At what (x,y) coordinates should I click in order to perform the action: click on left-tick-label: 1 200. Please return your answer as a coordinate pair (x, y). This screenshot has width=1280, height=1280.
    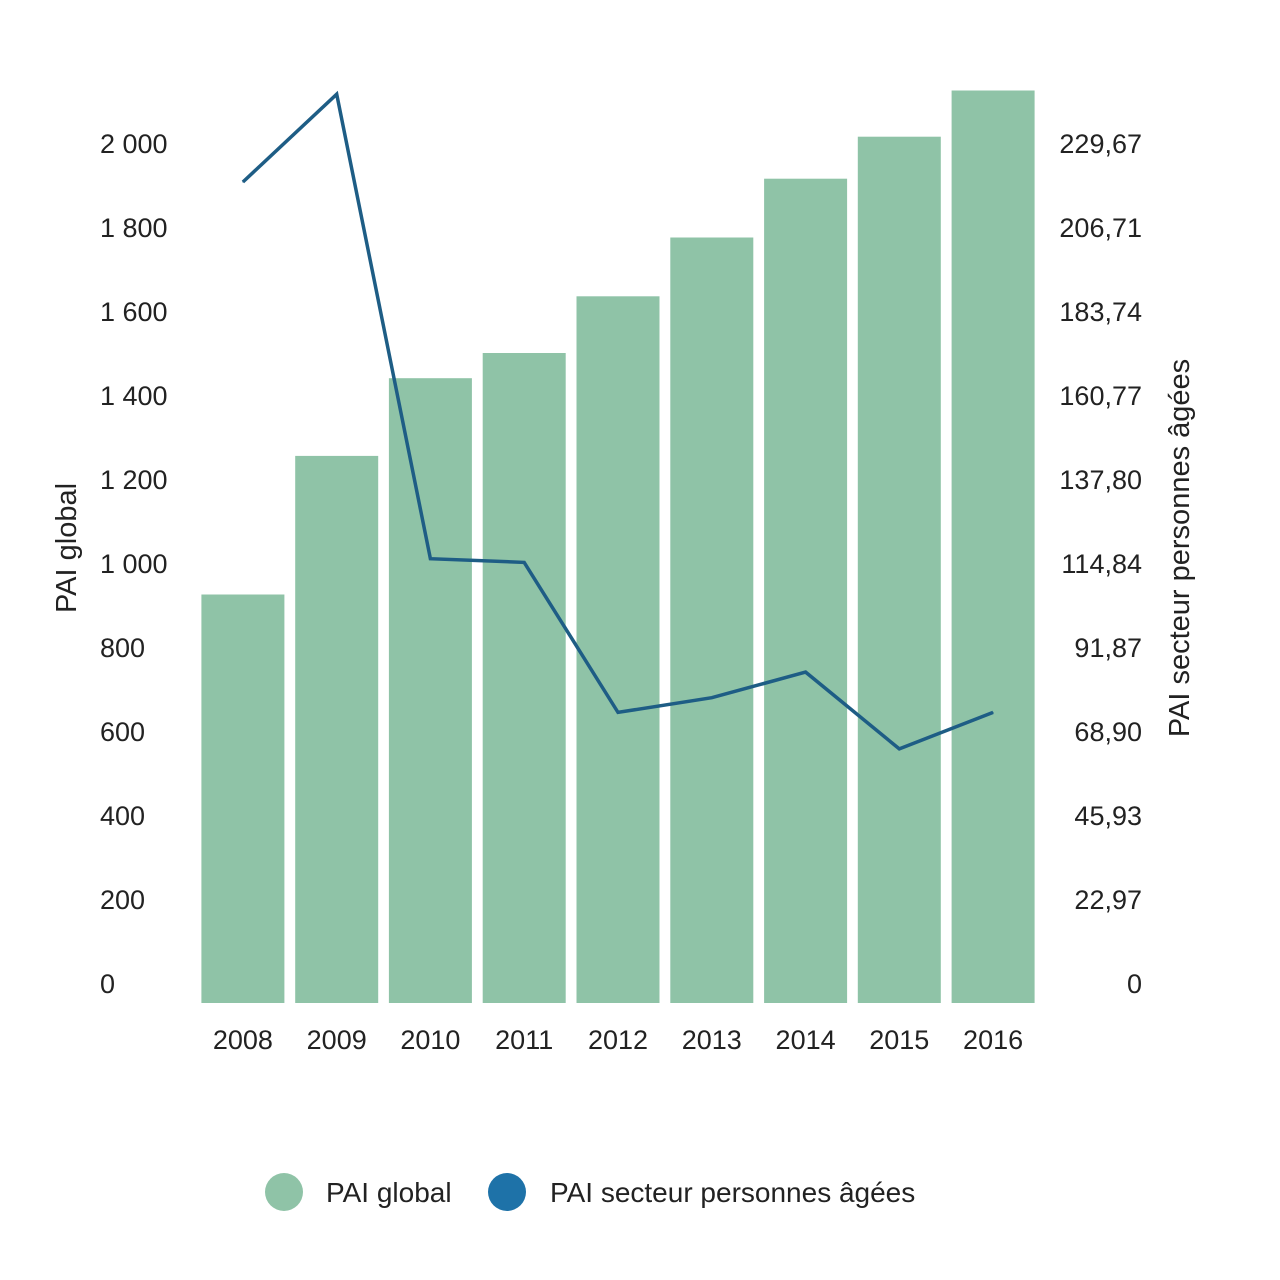
    Looking at the image, I should click on (134, 480).